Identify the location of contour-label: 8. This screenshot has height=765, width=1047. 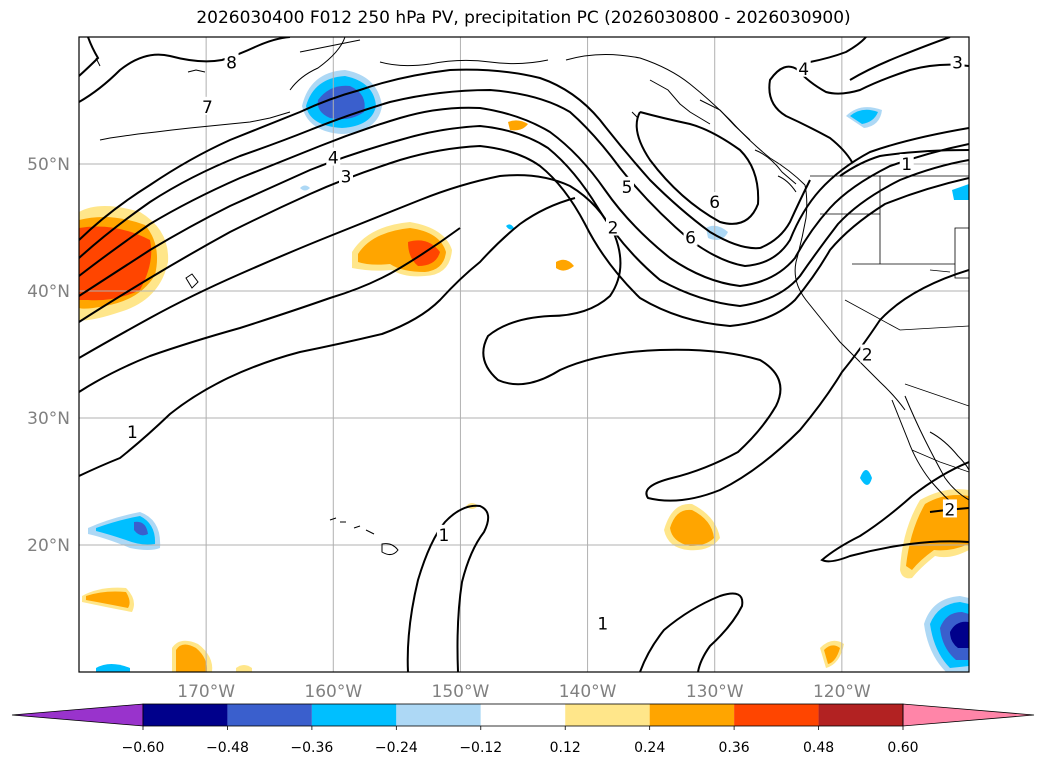
(231, 63).